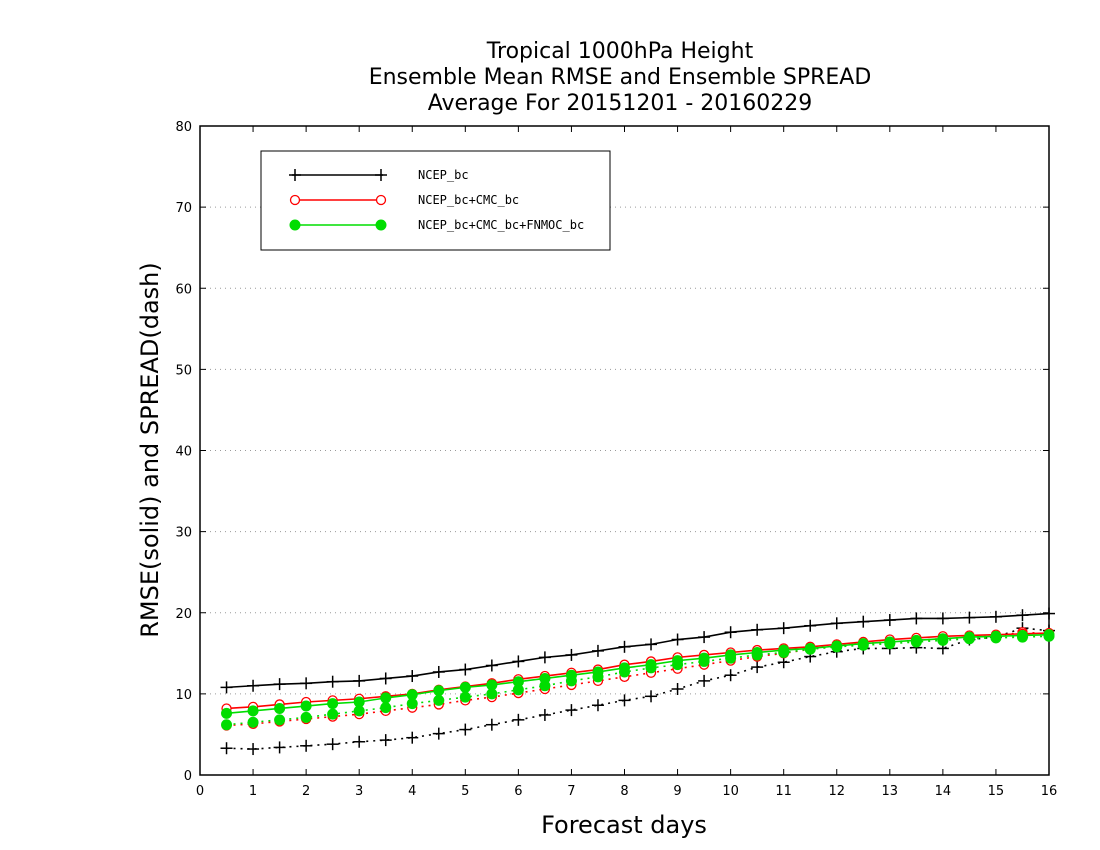 Image resolution: width=1100 pixels, height=850 pixels. Describe the element at coordinates (624, 791) in the screenshot. I see `x-tick-label: 8` at that location.